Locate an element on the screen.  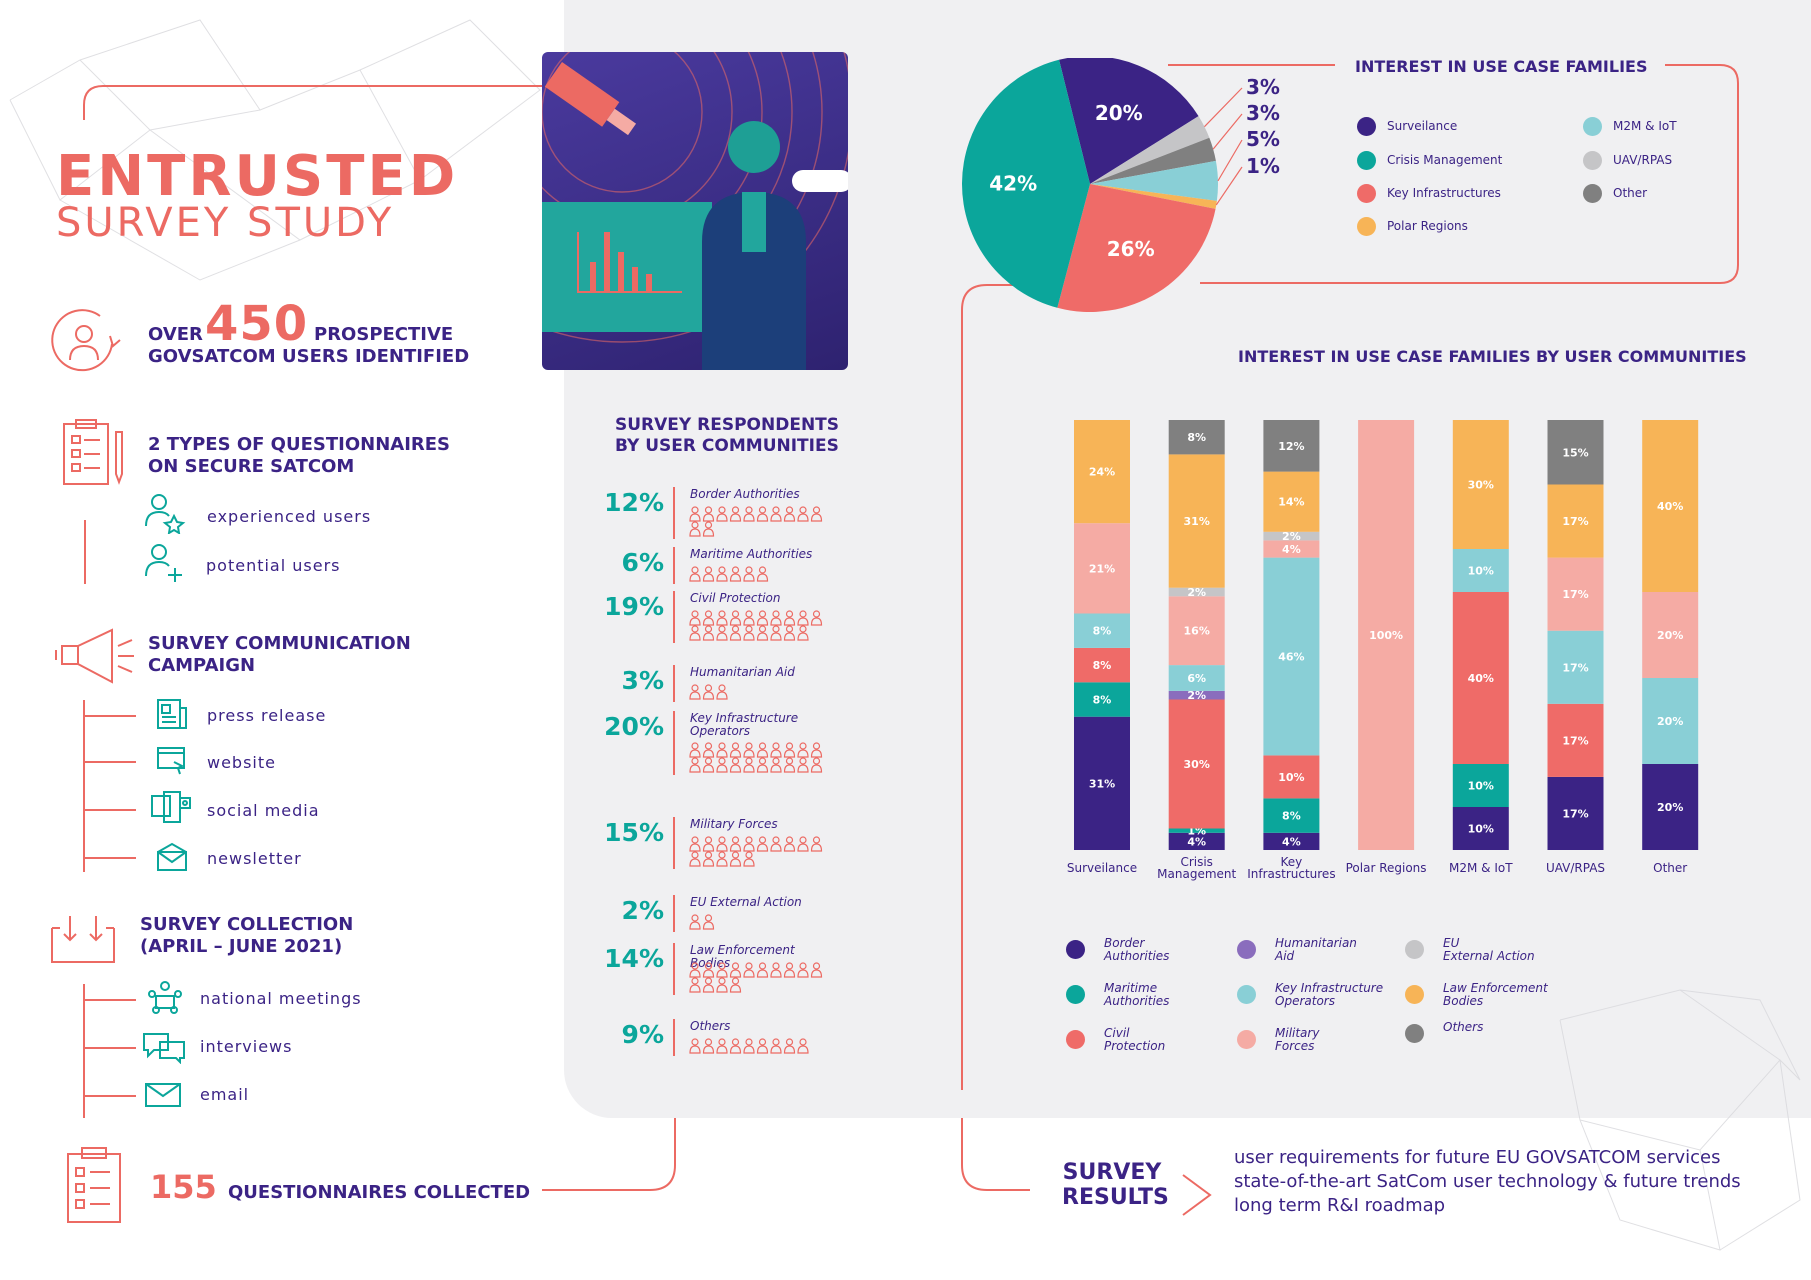
bar-value-label: 40% is located at coordinates (1481, 678).